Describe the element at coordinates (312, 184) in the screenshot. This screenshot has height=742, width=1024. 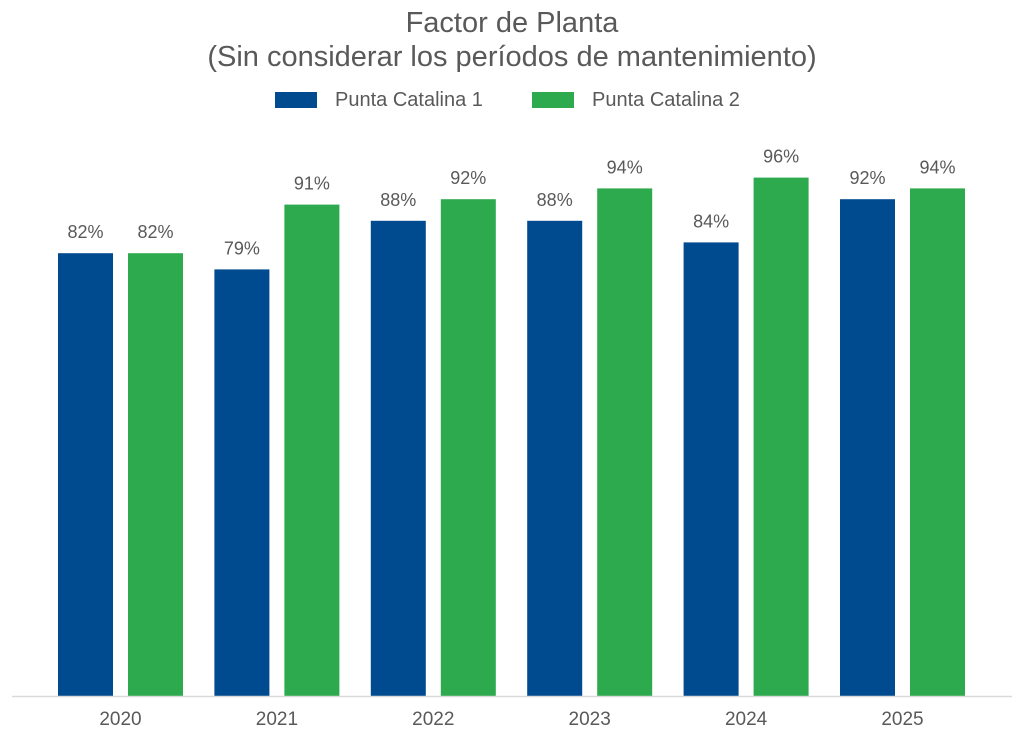
I see `data-label-2021-series-2: 91%` at that location.